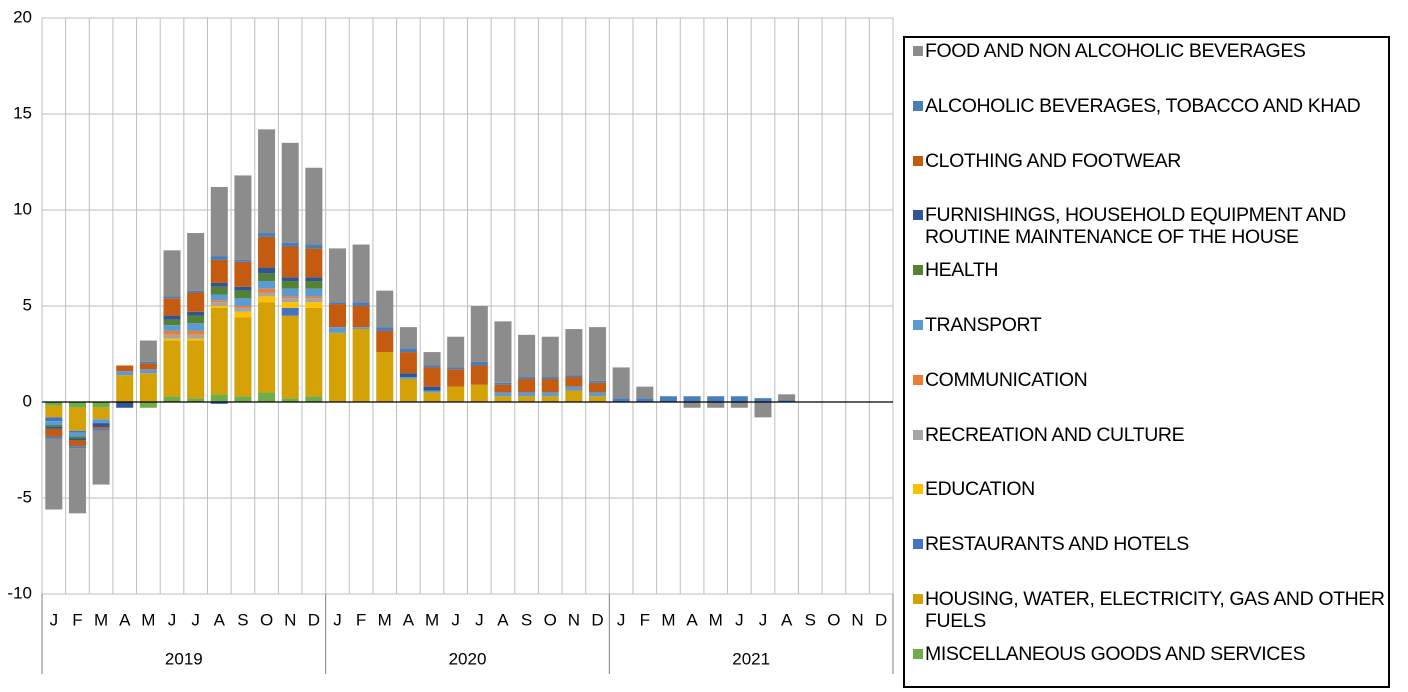 Image resolution: width=1408 pixels, height=692 pixels. What do you see at coordinates (1150, 654) in the screenshot?
I see `legend-item: MISCELLANEOUS GOODS AND SERVICES` at bounding box center [1150, 654].